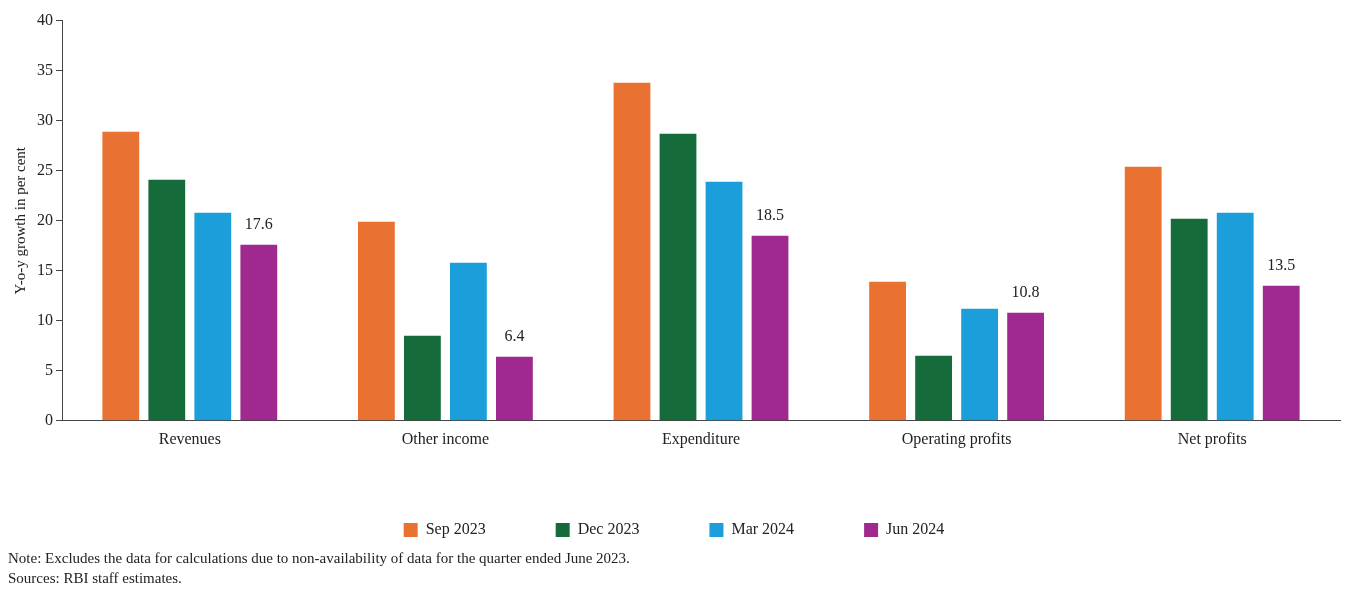 The image size is (1358, 604). What do you see at coordinates (45, 269) in the screenshot?
I see `y-tick-label: 15` at bounding box center [45, 269].